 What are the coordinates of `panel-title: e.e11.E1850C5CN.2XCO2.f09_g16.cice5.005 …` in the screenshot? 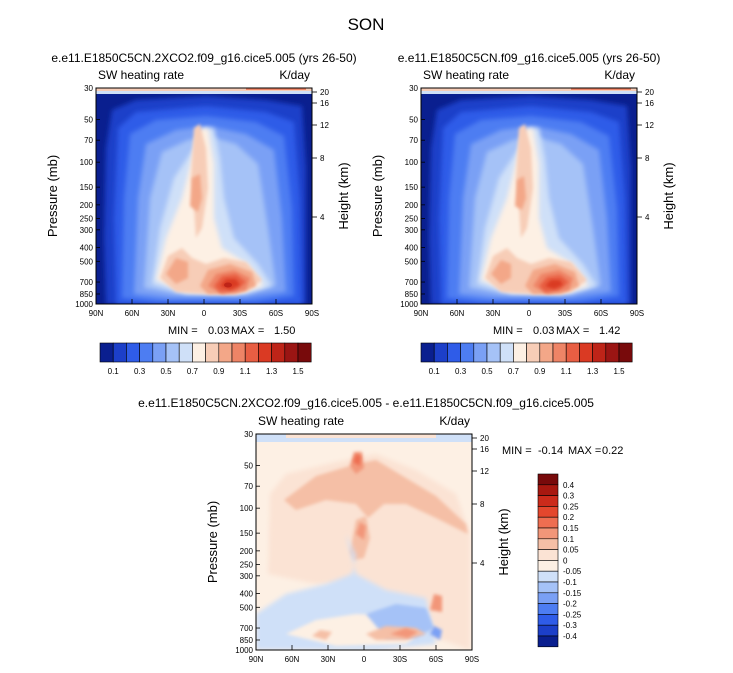 It's located at (203, 58).